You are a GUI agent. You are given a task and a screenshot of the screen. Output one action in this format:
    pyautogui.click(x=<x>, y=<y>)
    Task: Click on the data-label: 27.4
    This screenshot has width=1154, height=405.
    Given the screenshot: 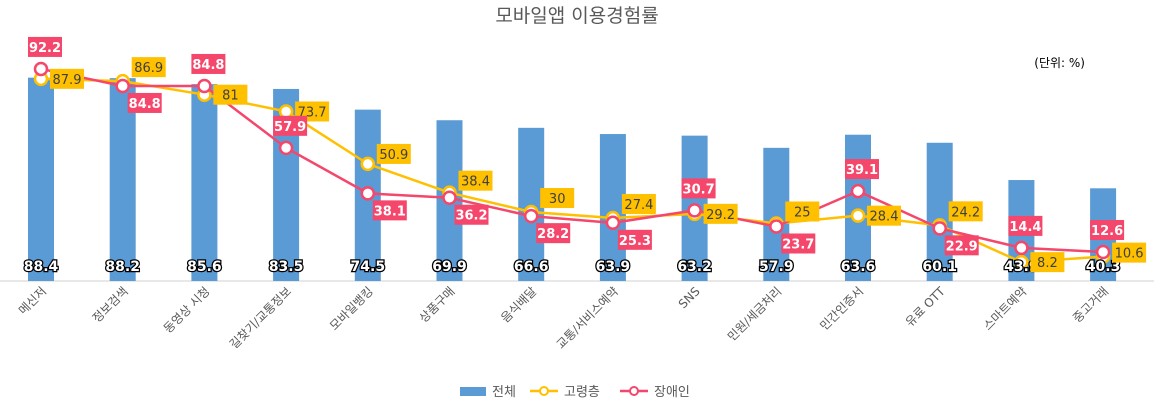 What is the action you would take?
    pyautogui.click(x=638, y=205)
    